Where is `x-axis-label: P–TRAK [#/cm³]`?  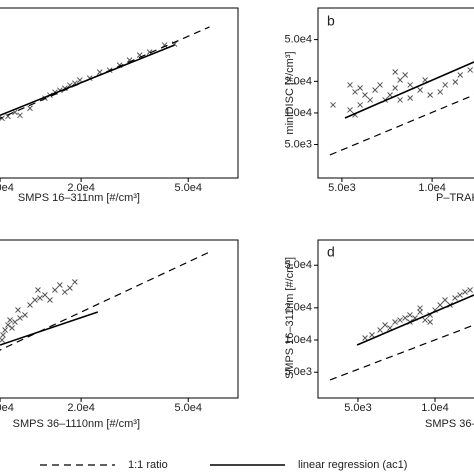 x-axis-label: P–TRAK [#/cm³] is located at coordinates (455, 198).